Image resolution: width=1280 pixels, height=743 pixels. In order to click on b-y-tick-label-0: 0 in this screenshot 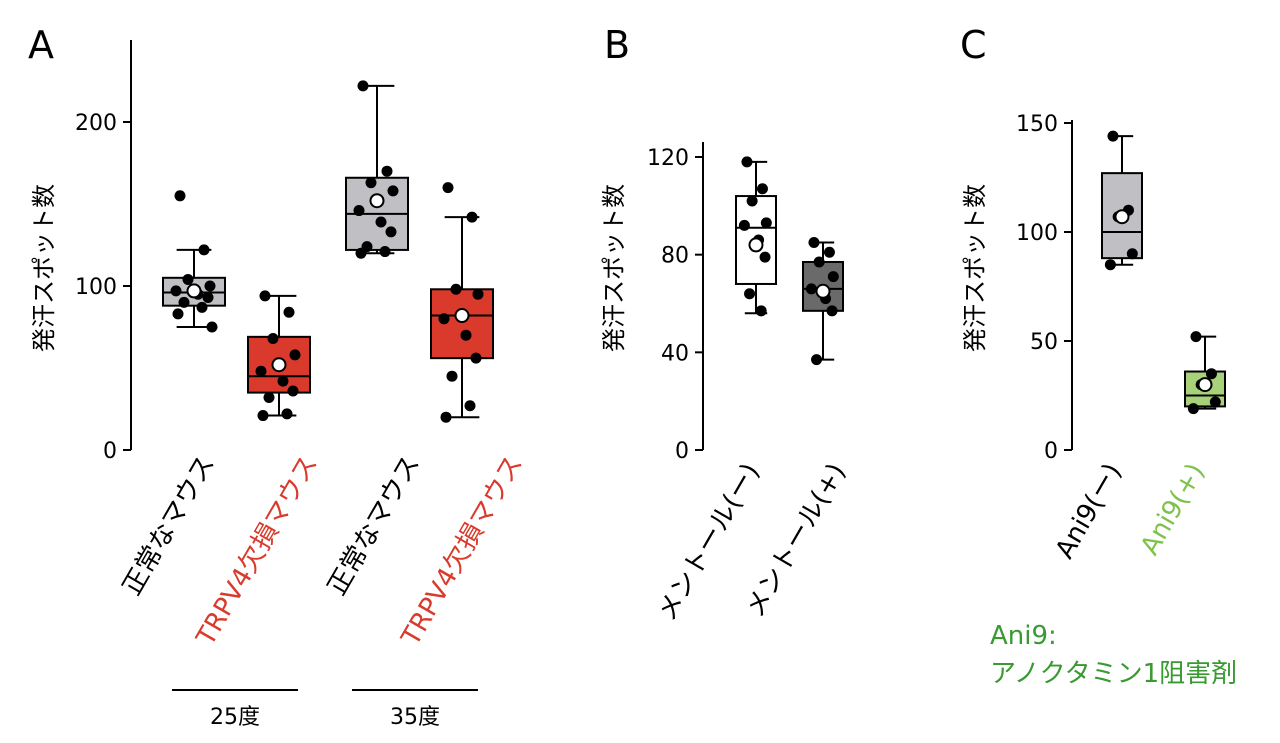, I will do `click(682, 451)`.